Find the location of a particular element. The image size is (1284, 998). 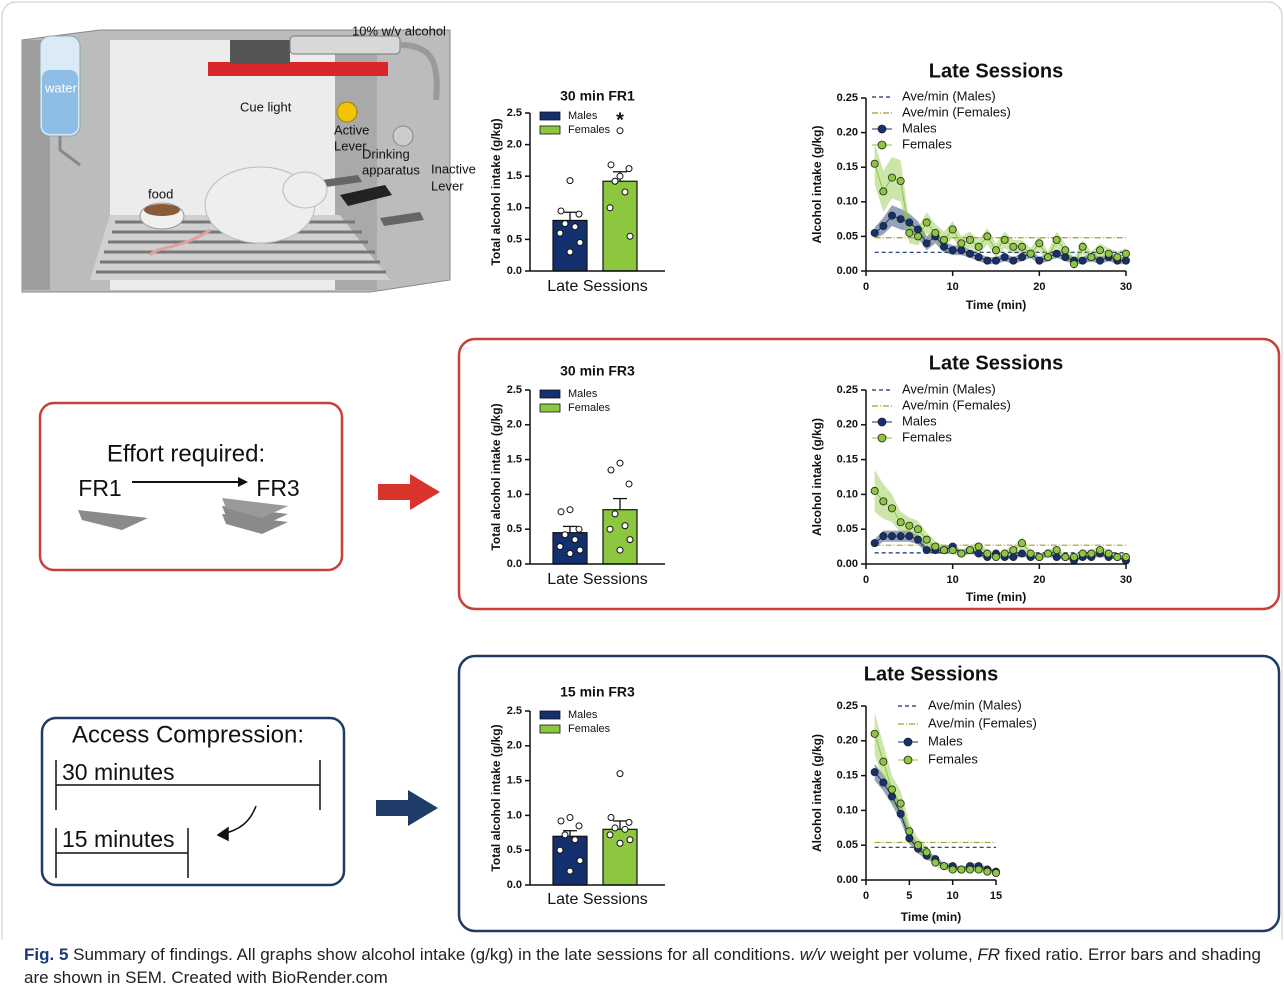

y-tick-label: 0.15 is located at coordinates (847, 167).